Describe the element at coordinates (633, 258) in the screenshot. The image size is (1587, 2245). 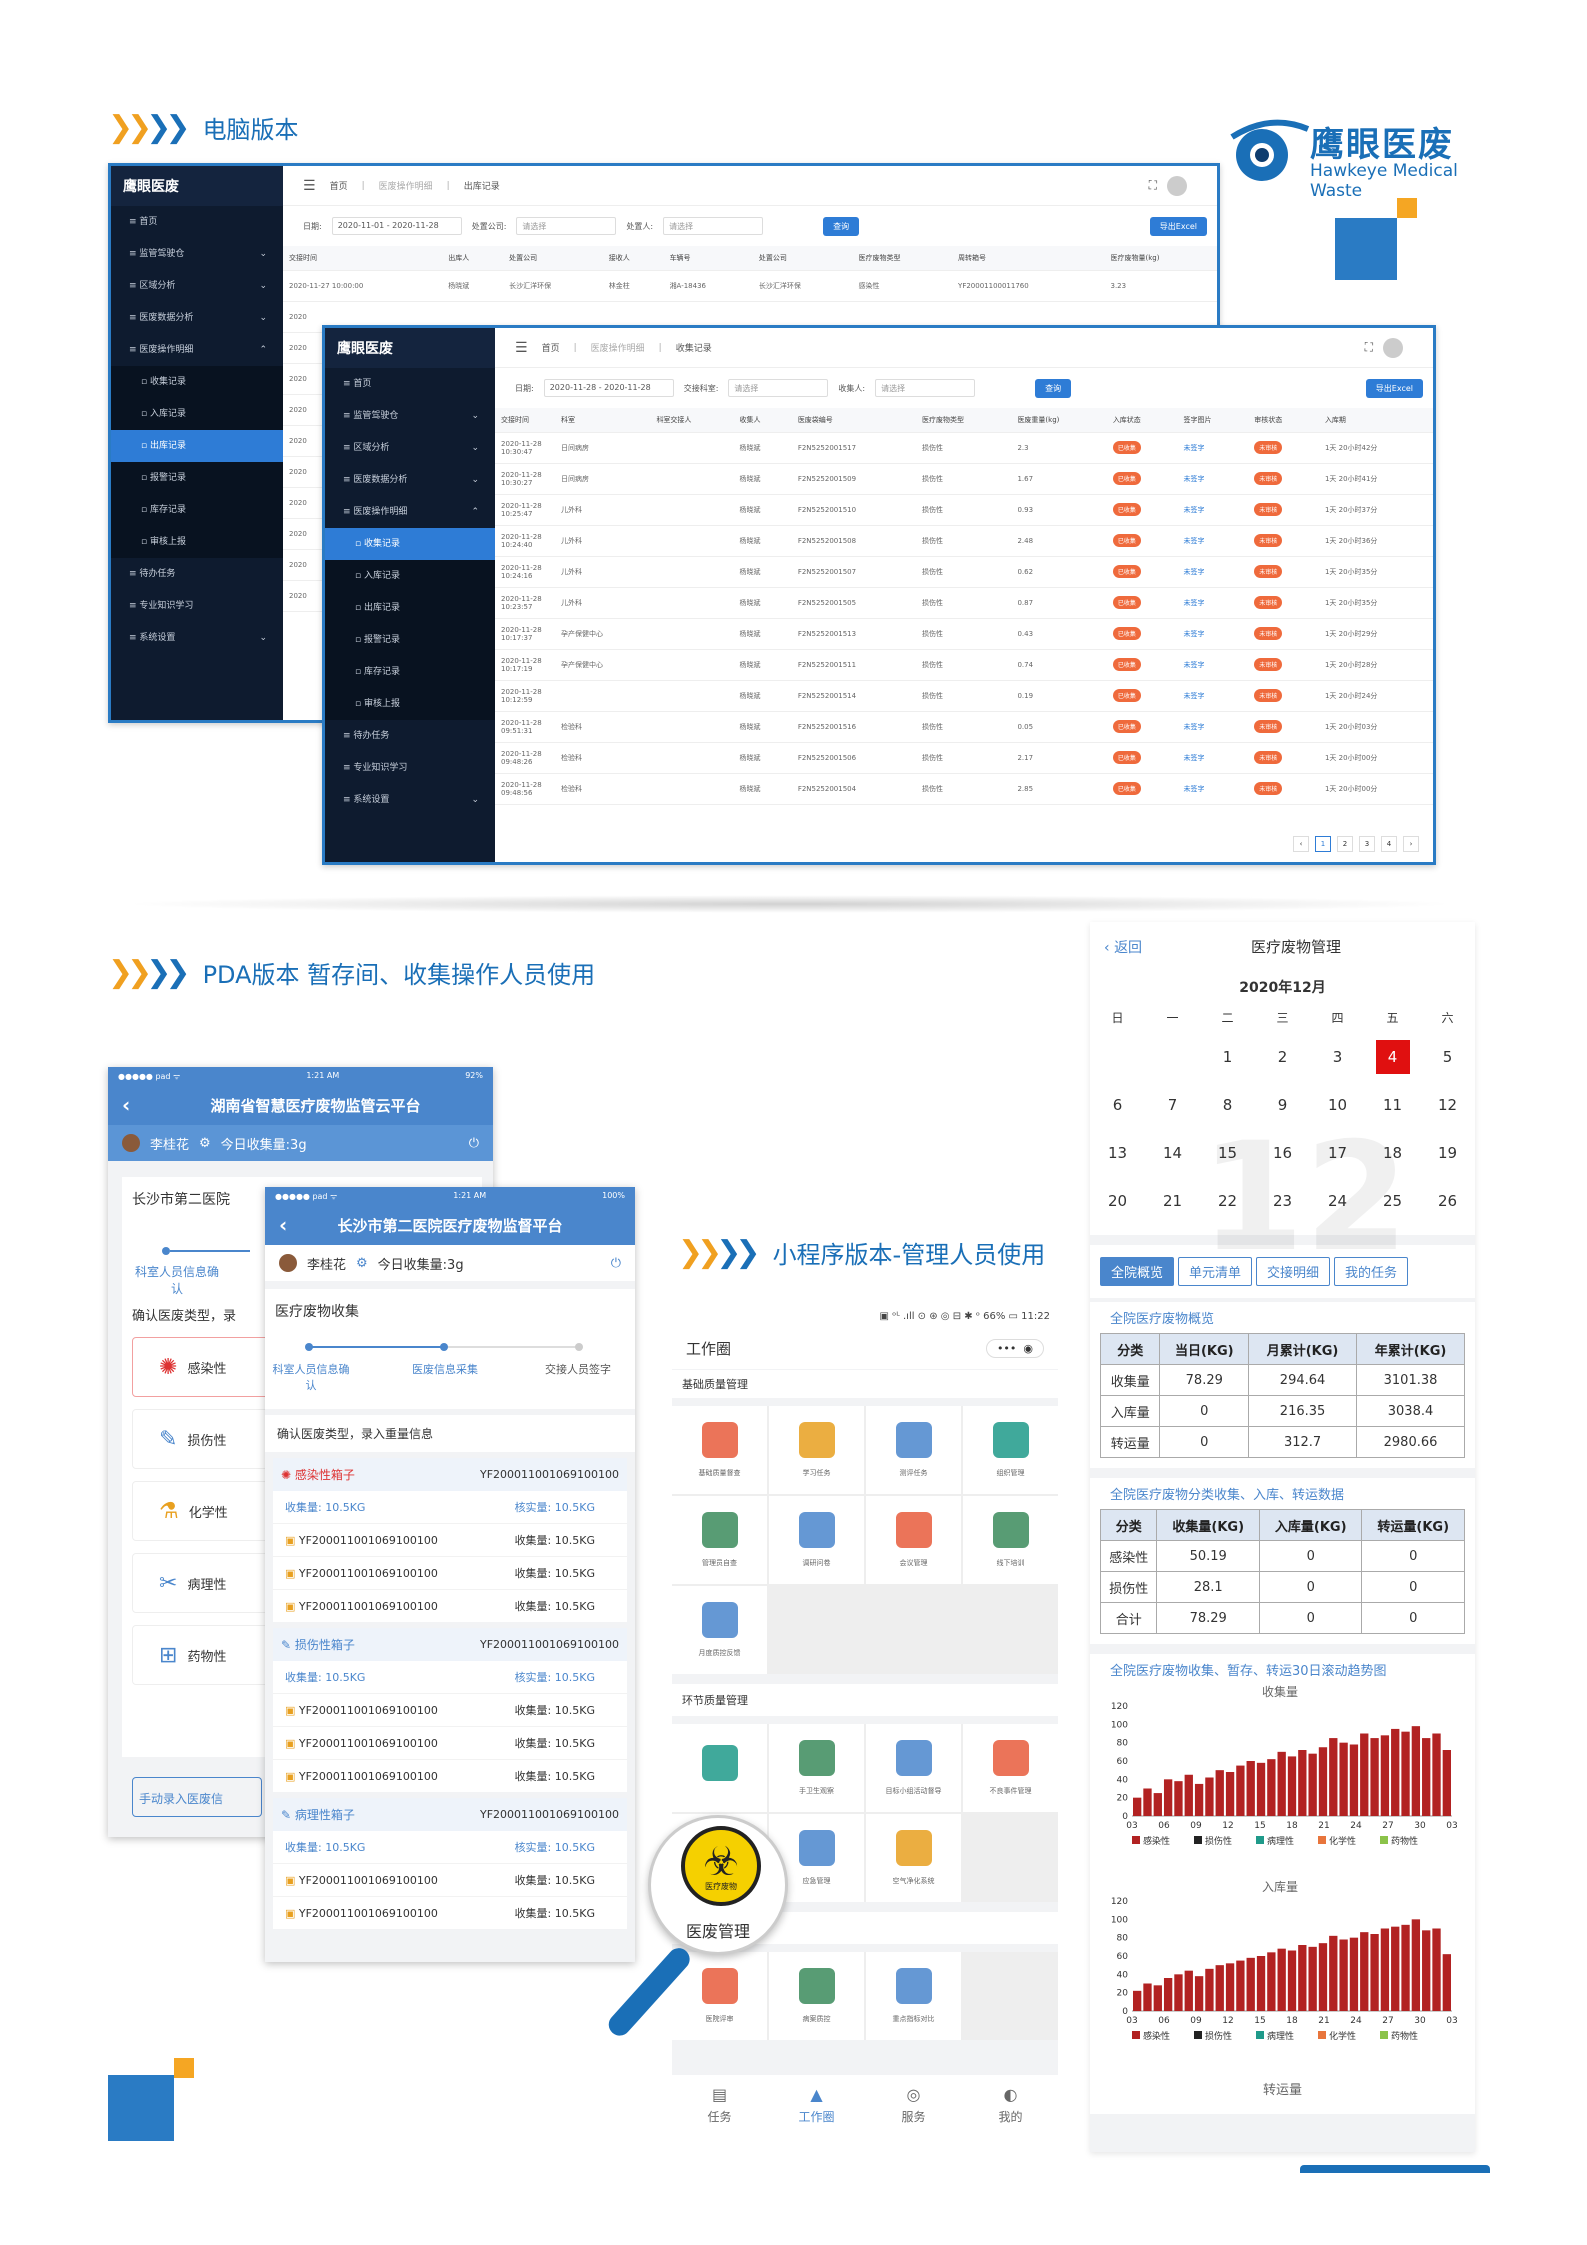
I see `column-header: 接收人` at that location.